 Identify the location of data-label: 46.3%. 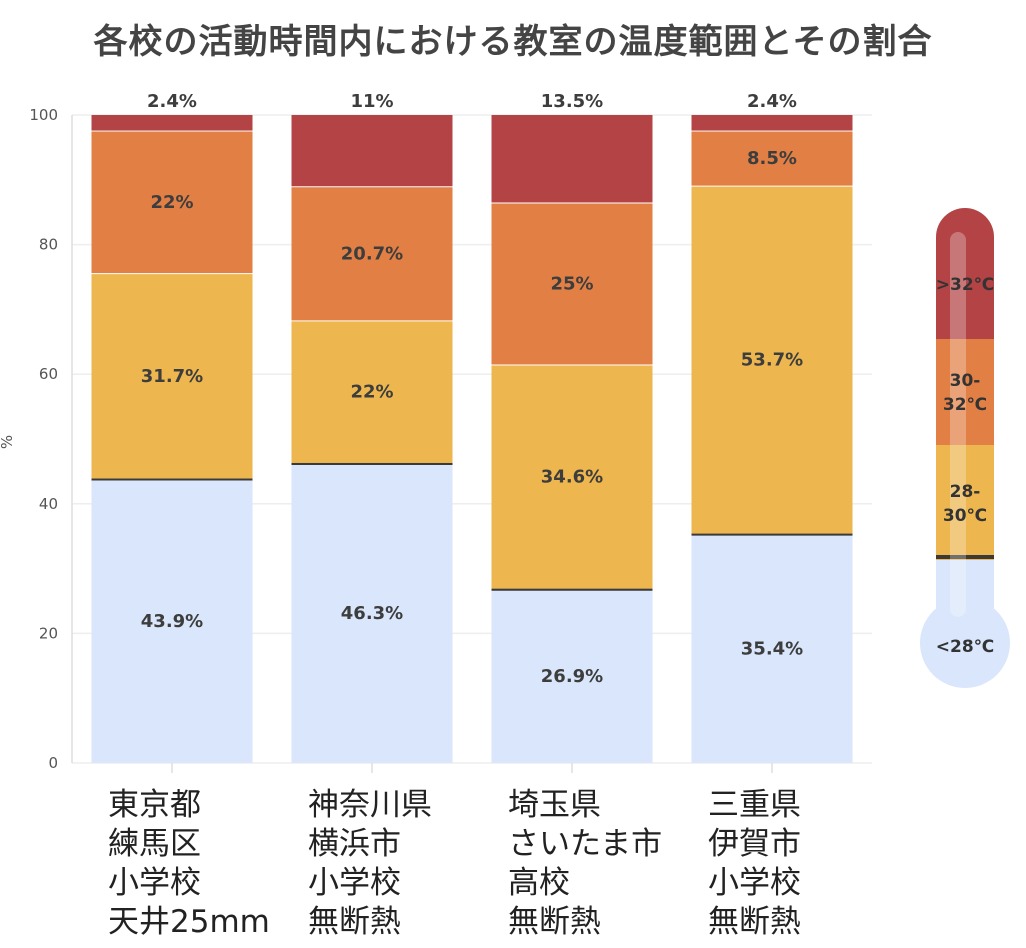
(372, 613).